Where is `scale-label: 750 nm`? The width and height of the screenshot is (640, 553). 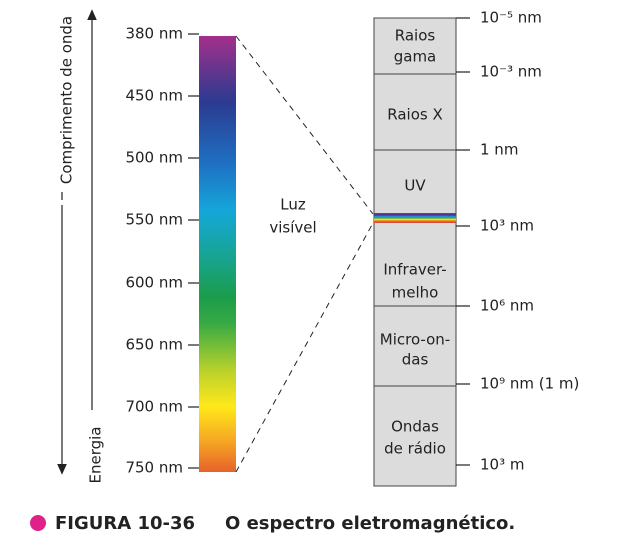 scale-label: 750 nm is located at coordinates (154, 468).